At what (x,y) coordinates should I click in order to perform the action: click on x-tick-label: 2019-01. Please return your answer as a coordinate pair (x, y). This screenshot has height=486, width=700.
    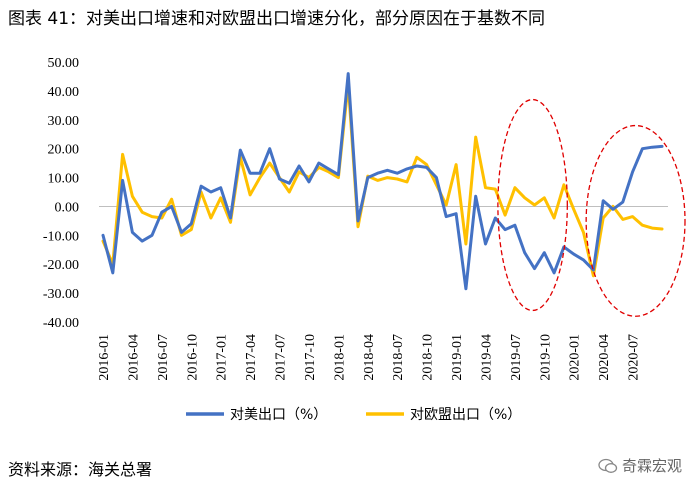
    Looking at the image, I should click on (457, 357).